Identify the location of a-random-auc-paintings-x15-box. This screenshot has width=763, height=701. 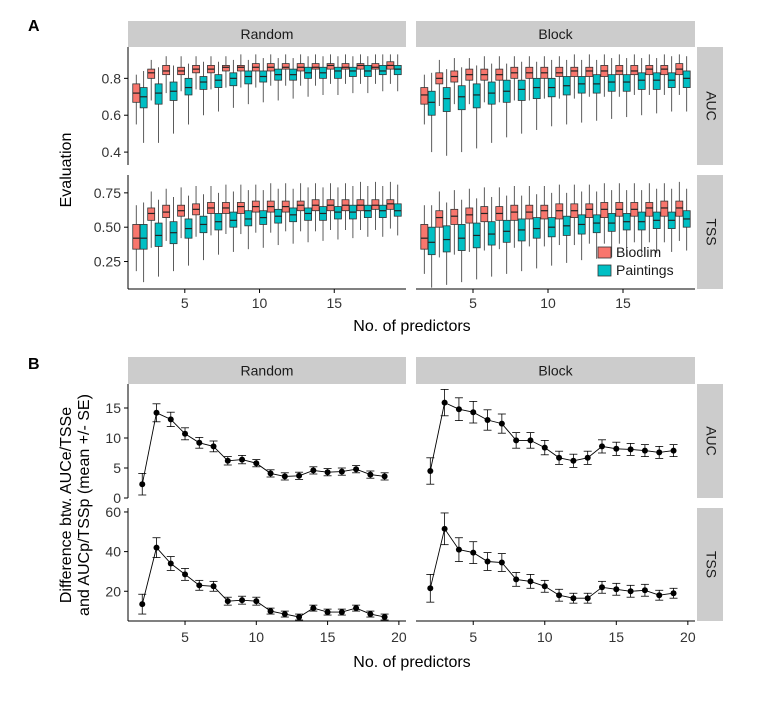
(338, 72).